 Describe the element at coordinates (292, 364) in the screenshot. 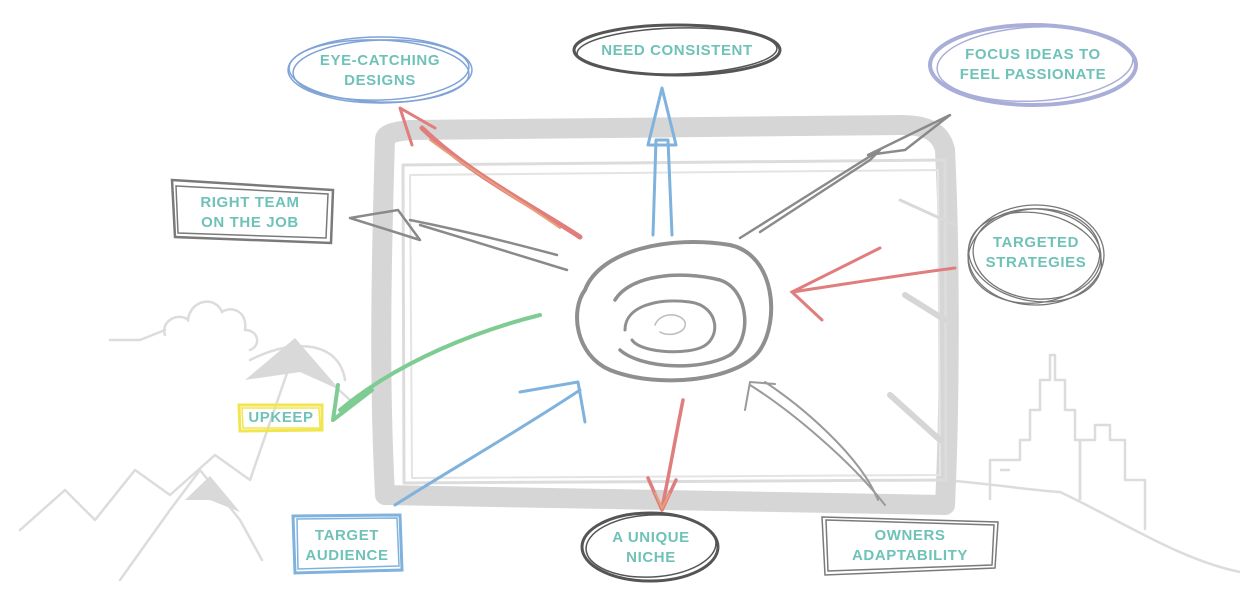

I see `mountain-peak-shade` at that location.